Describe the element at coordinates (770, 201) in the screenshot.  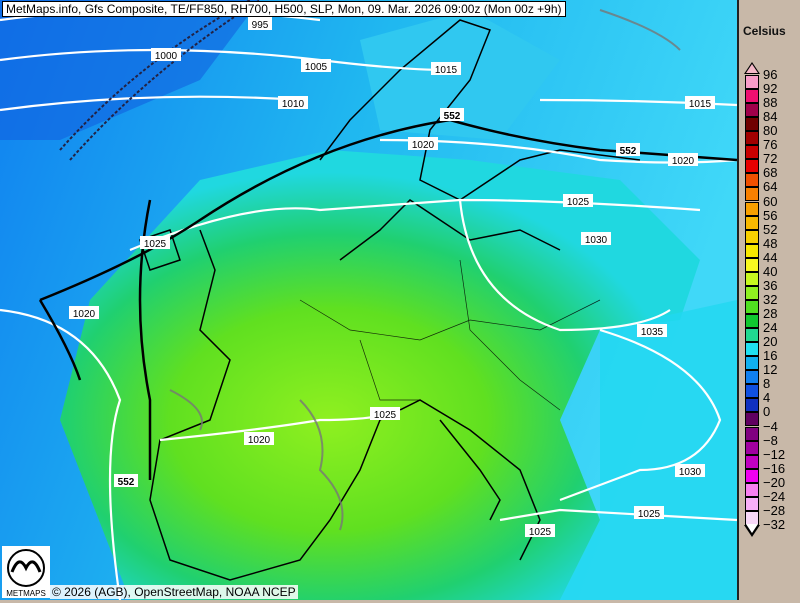
I see `legend-label: 60` at that location.